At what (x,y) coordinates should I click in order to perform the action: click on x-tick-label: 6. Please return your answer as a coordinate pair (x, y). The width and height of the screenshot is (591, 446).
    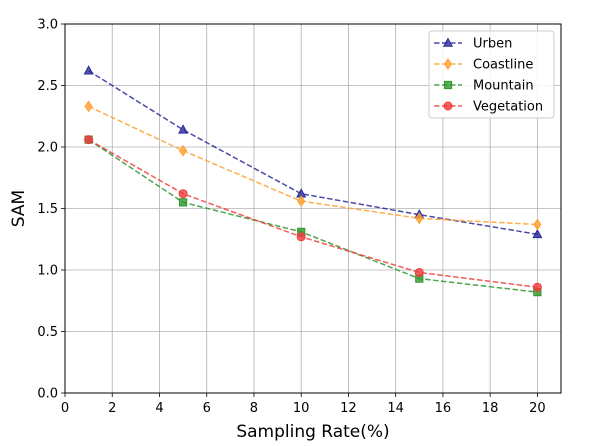
    Looking at the image, I should click on (207, 408).